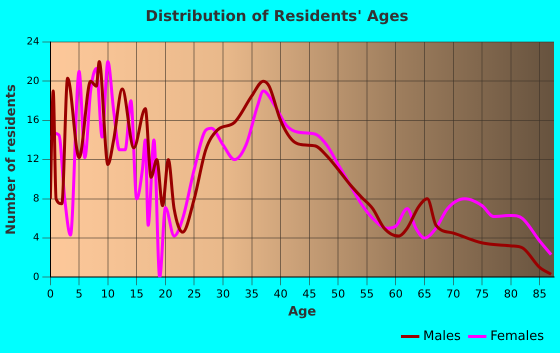 Image resolution: width=560 pixels, height=353 pixels. I want to click on y-tick-label: 0, so click(36, 277).